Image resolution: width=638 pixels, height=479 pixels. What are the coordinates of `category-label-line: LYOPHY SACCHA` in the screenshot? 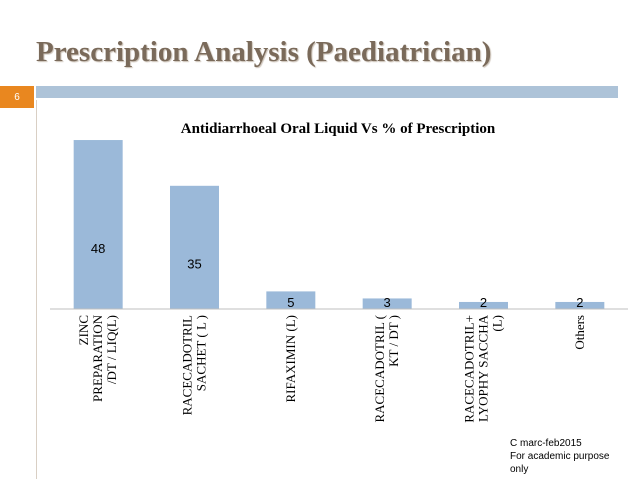 It's located at (483, 368).